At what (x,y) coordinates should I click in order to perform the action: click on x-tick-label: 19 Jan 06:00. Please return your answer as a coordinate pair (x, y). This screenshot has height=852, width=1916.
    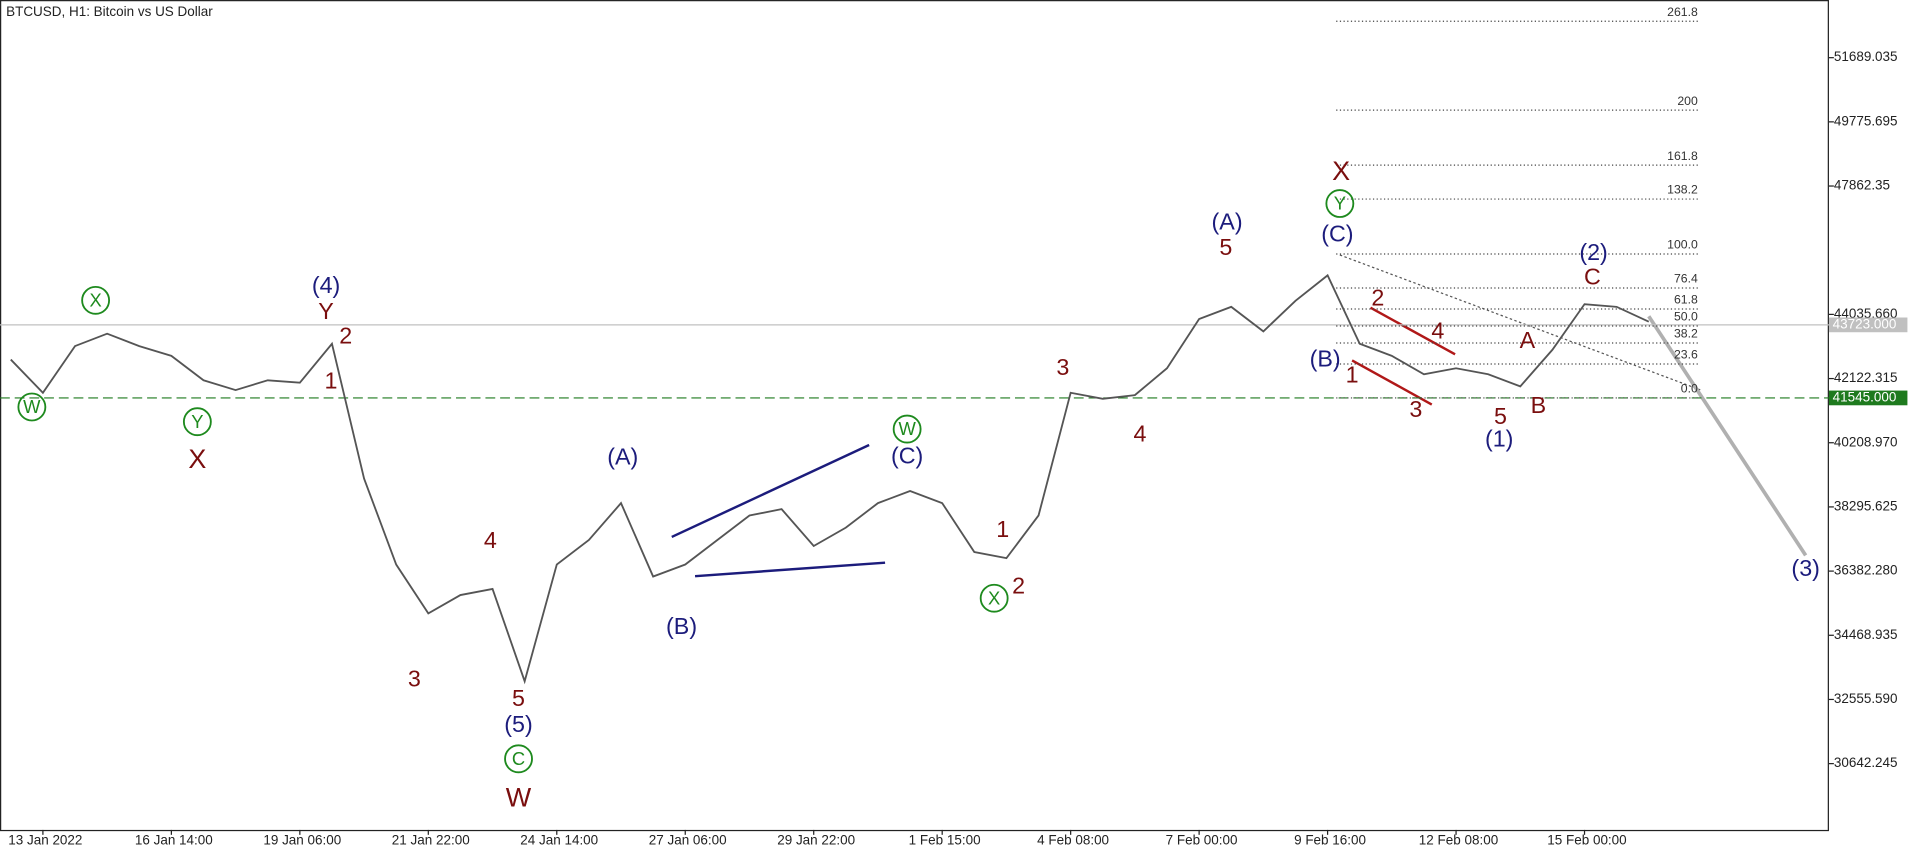
    Looking at the image, I should click on (302, 840).